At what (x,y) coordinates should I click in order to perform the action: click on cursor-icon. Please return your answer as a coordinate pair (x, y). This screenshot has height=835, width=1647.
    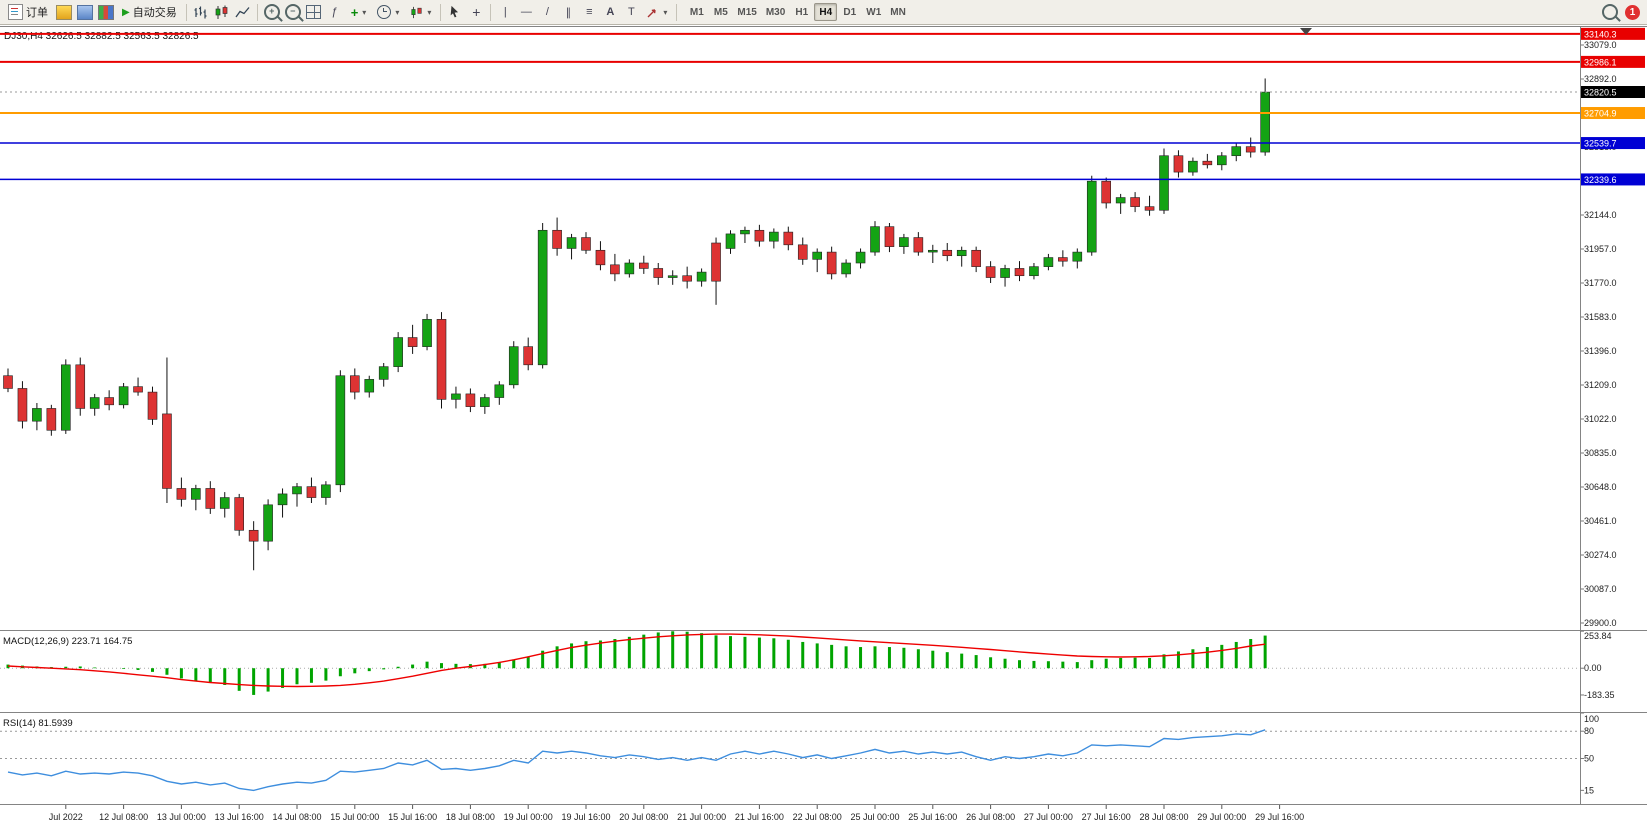
    Looking at the image, I should click on (454, 11).